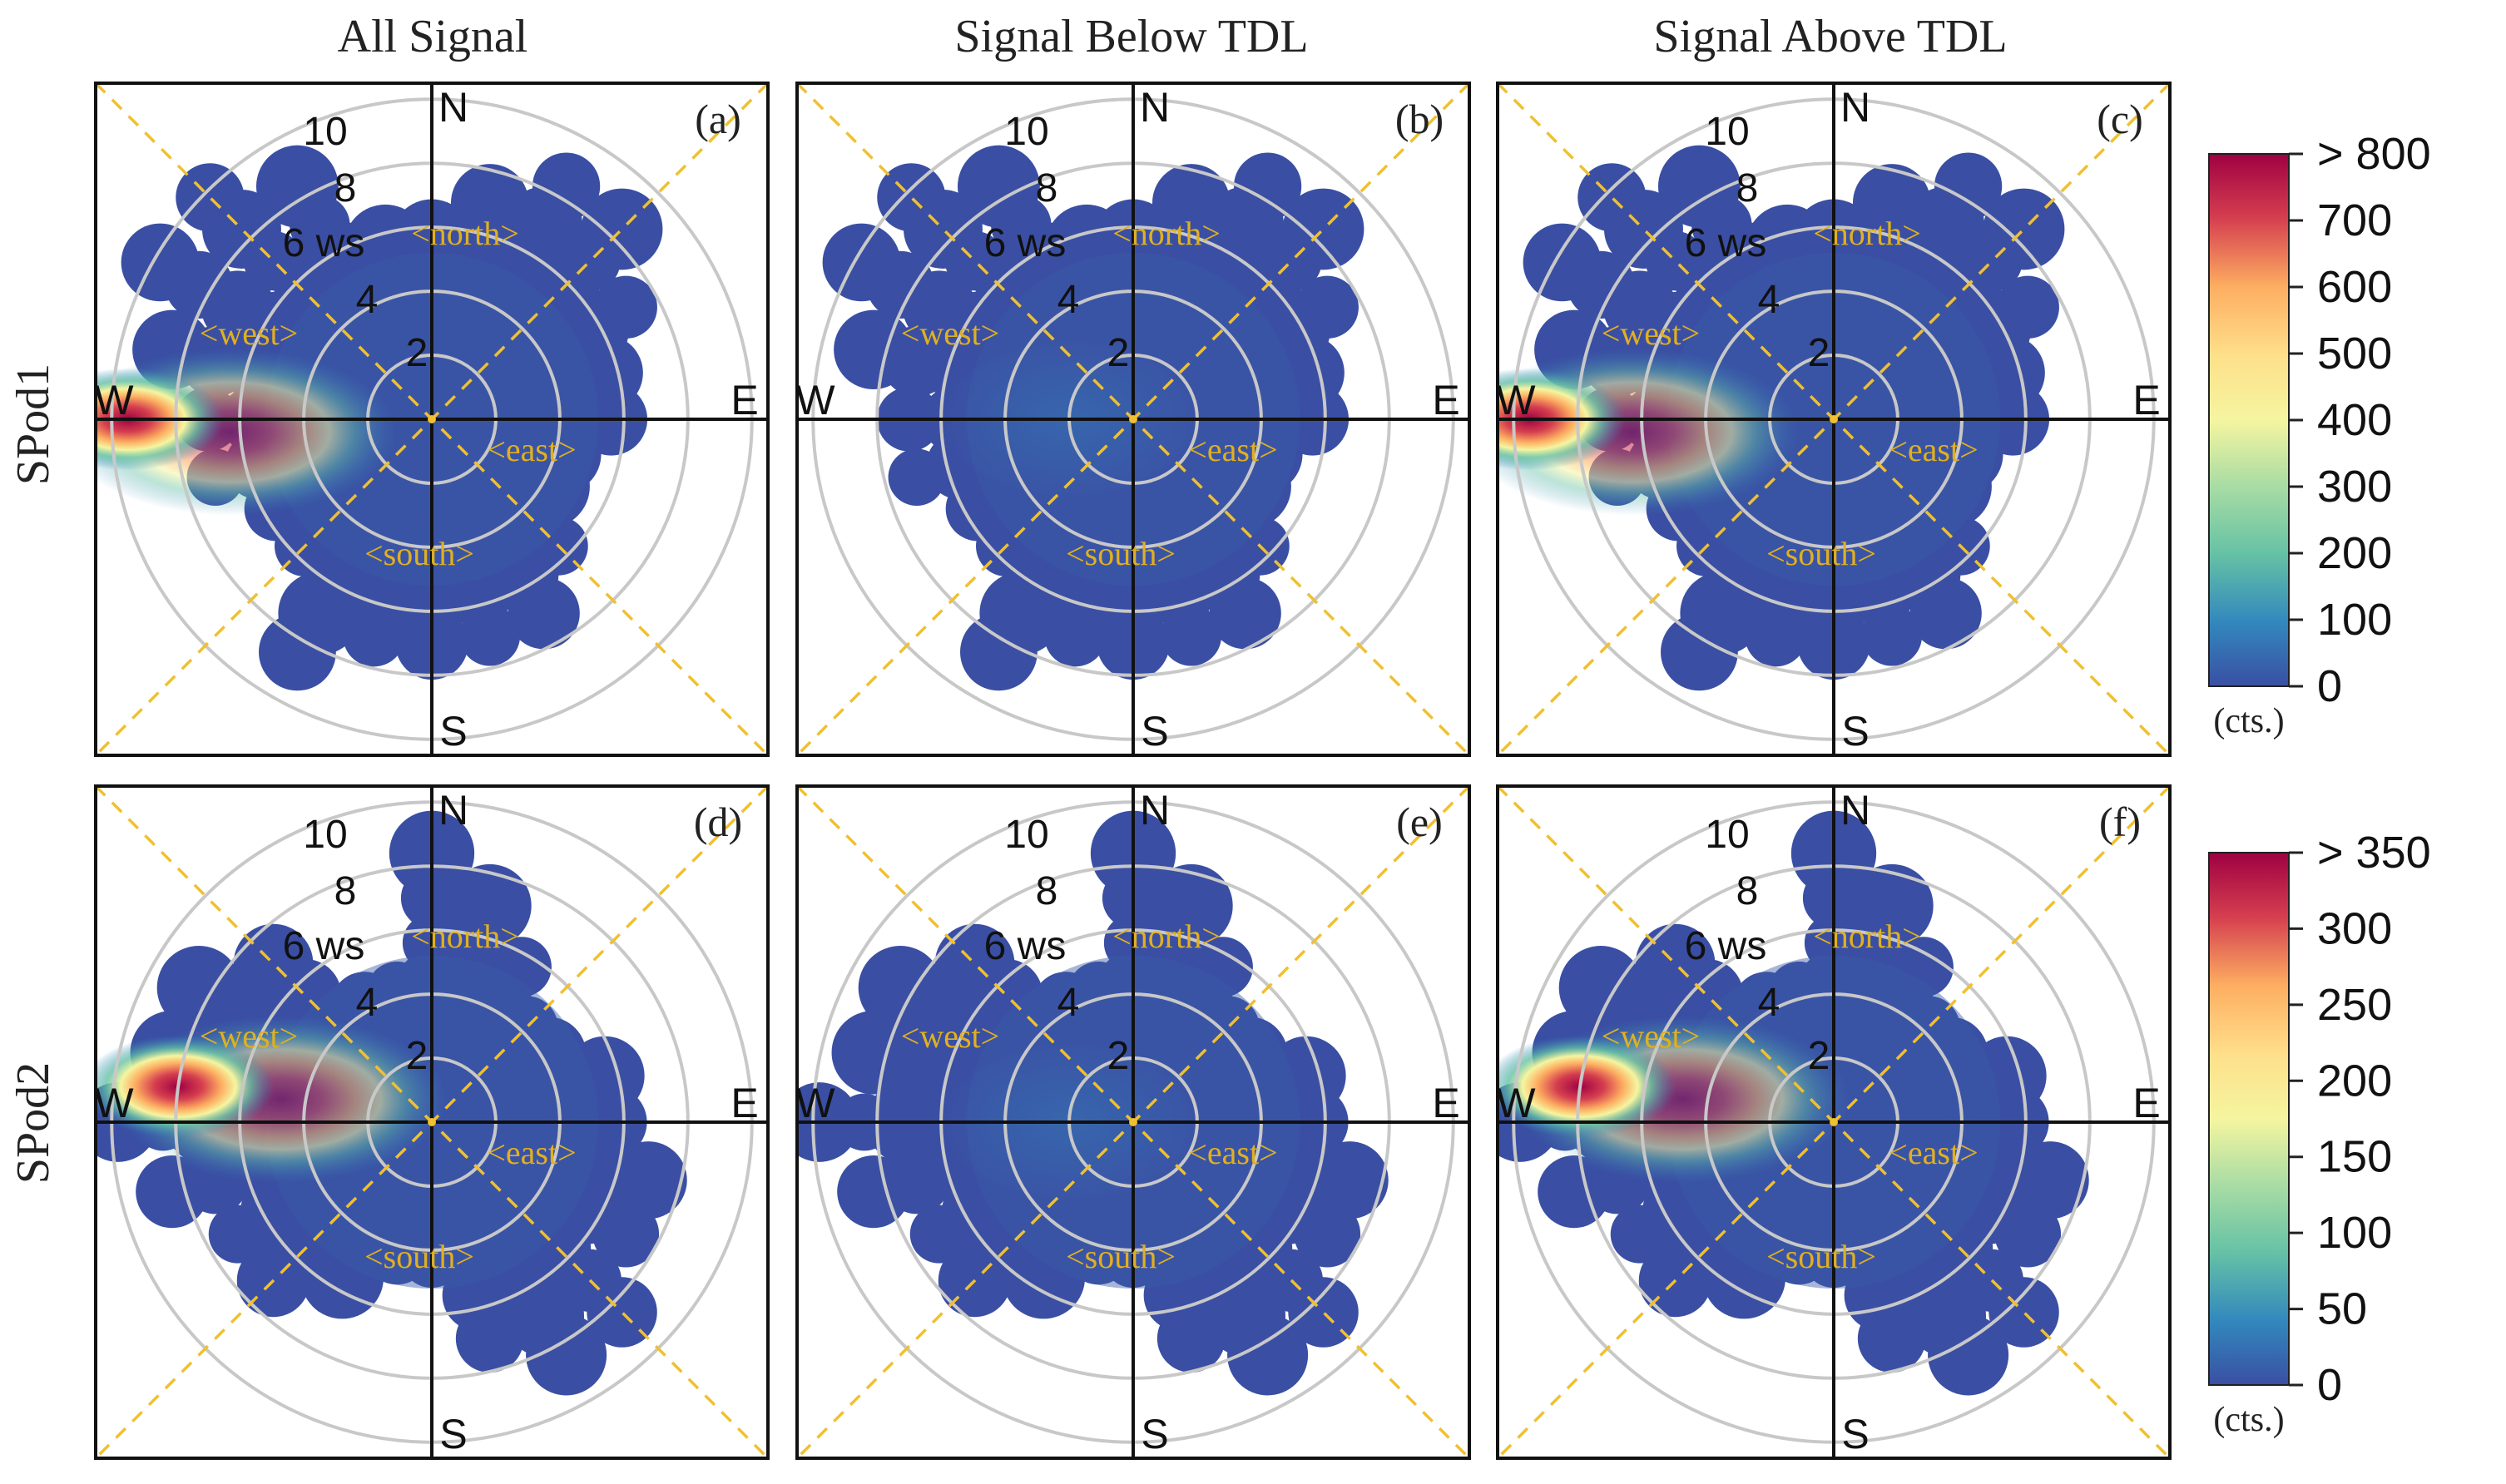 The width and height of the screenshot is (2506, 1484). What do you see at coordinates (1131, 36) in the screenshot?
I see `column-title-below-tdl: Signal Below TDL` at bounding box center [1131, 36].